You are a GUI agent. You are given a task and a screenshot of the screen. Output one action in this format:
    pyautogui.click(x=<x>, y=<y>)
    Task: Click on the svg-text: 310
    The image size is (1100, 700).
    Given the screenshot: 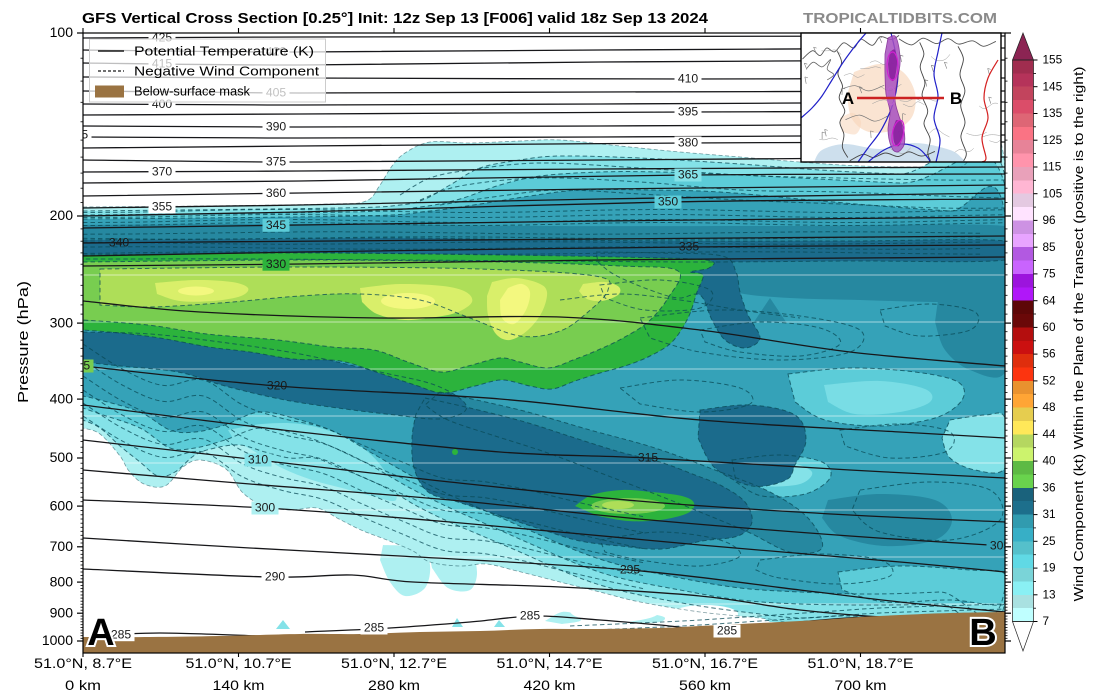 What is the action you would take?
    pyautogui.click(x=258, y=460)
    